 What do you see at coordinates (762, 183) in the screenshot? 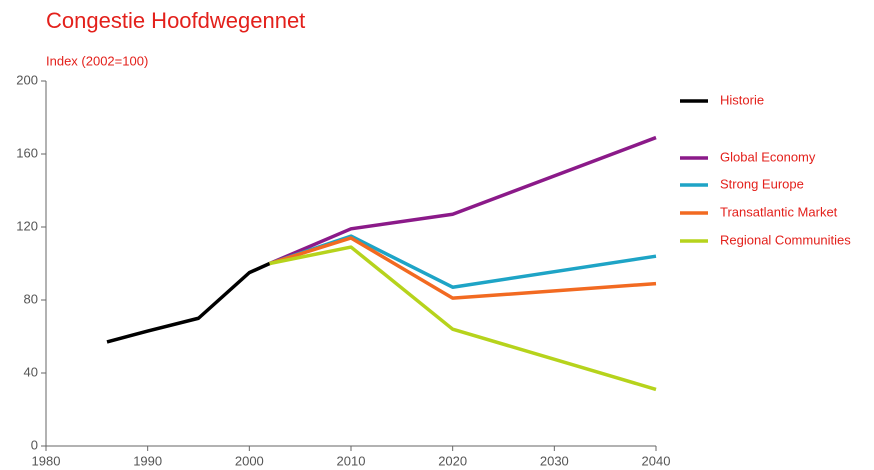
I see `legend-label: Strong Europe` at bounding box center [762, 183].